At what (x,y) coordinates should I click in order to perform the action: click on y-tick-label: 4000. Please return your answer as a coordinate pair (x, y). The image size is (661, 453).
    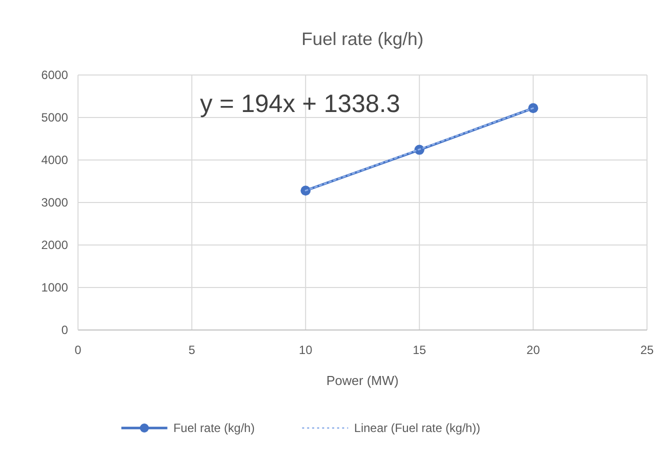
    Looking at the image, I should click on (54, 160).